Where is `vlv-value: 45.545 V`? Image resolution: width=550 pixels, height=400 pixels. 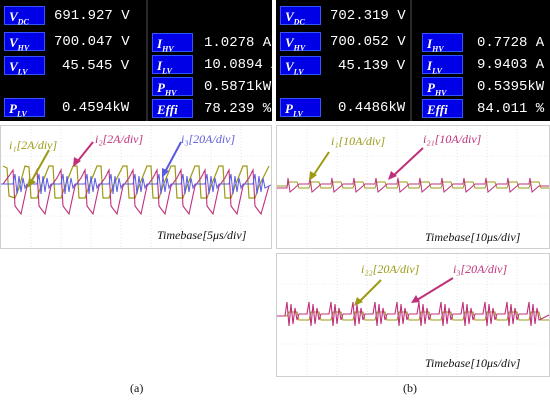 vlv-value: 45.545 V is located at coordinates (96, 66).